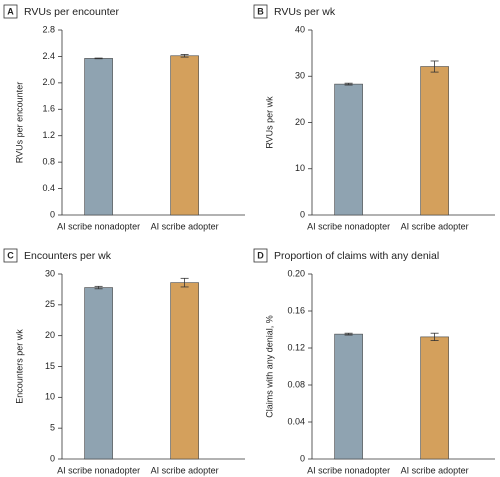 Image resolution: width=500 pixels, height=477 pixels. What do you see at coordinates (52, 428) in the screenshot?
I see `y-tick-label: 5` at bounding box center [52, 428].